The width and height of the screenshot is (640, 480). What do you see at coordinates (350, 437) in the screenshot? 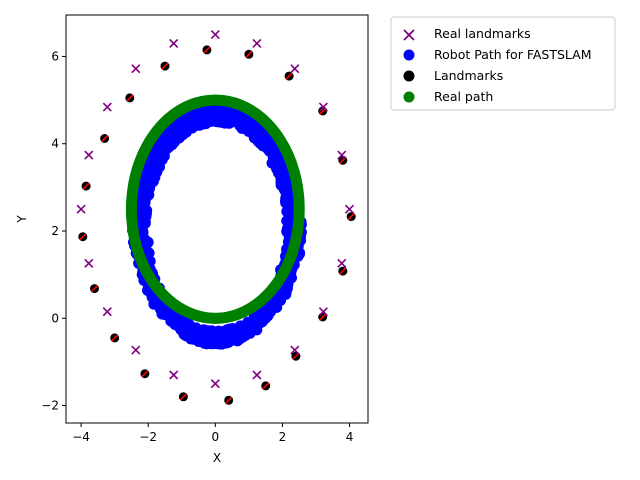
I see `x-tick-label: 4` at bounding box center [350, 437].